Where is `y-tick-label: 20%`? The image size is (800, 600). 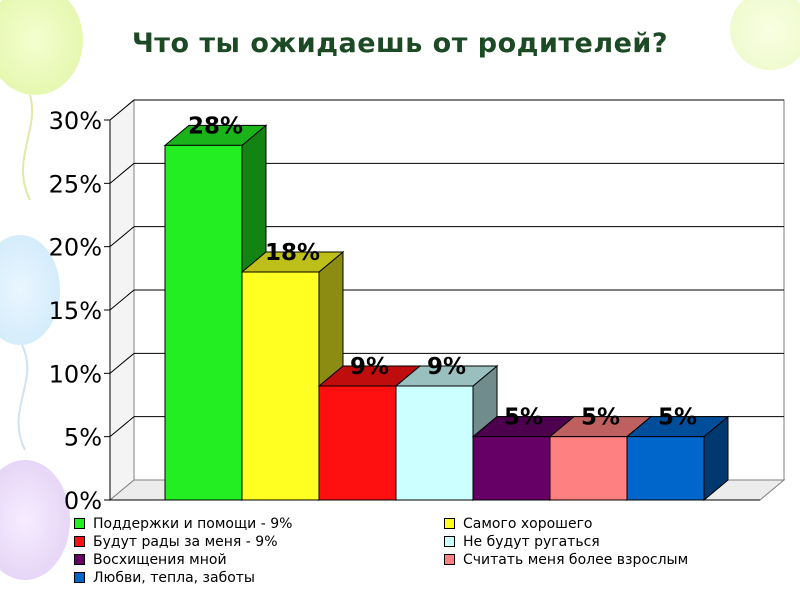
y-tick-label: 20% is located at coordinates (75, 248).